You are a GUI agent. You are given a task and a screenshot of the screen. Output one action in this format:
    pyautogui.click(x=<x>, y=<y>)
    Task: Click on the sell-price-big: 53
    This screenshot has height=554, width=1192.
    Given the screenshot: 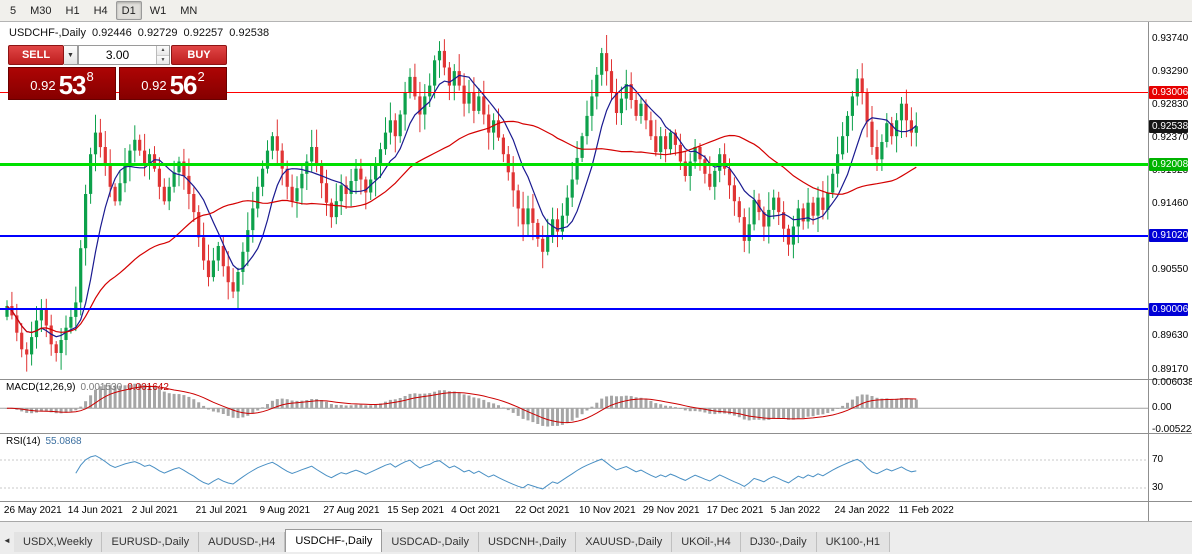 What is the action you would take?
    pyautogui.click(x=72, y=85)
    